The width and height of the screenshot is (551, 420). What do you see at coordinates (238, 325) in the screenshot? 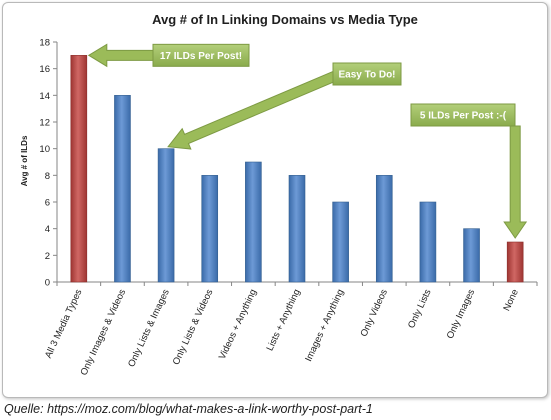
I see `x-tick-label: Videos + Anything` at bounding box center [238, 325].